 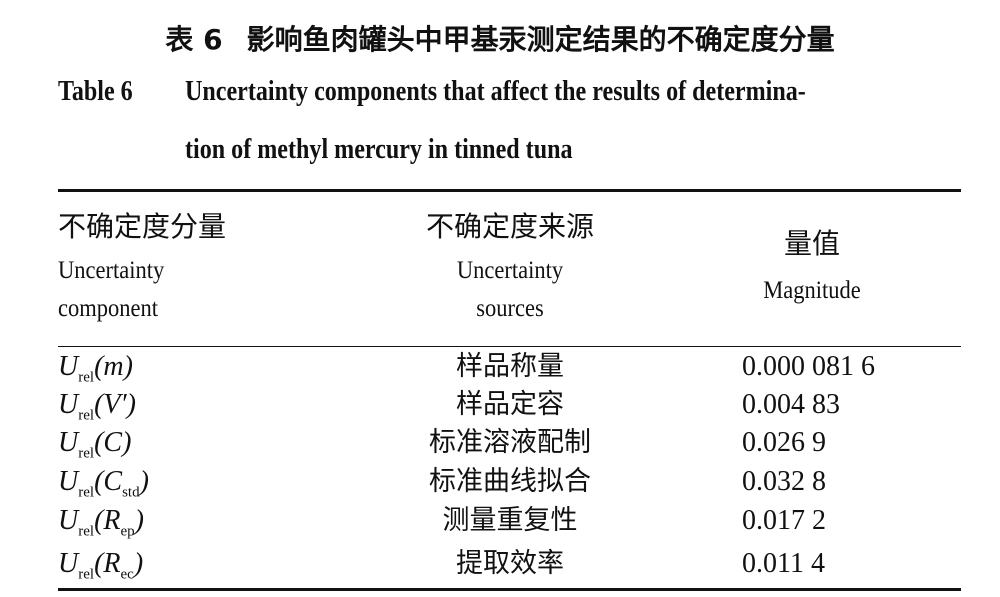 I want to click on caption-zh: 表 6 影响鱼肉罐头中甲基汞测定结果的不确定度分量, so click(x=500, y=38).